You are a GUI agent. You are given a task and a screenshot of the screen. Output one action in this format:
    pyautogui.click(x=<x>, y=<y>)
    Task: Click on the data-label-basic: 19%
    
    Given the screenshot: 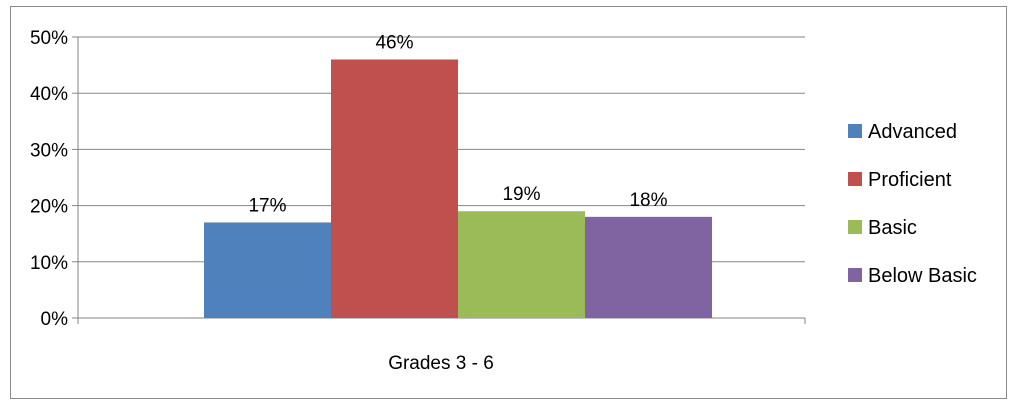 What is the action you would take?
    pyautogui.click(x=521, y=194)
    